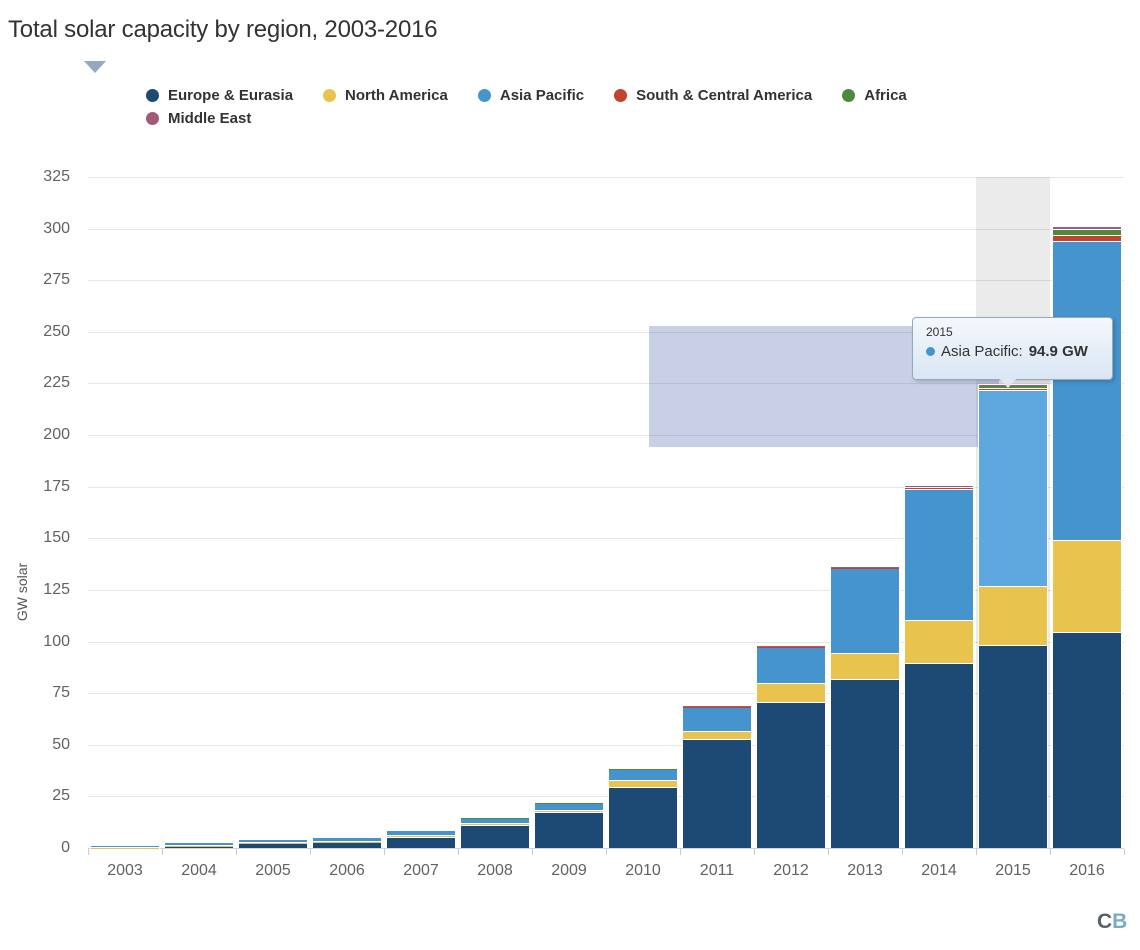  Describe the element at coordinates (210, 118) in the screenshot. I see `legend-label: Middle East` at that location.